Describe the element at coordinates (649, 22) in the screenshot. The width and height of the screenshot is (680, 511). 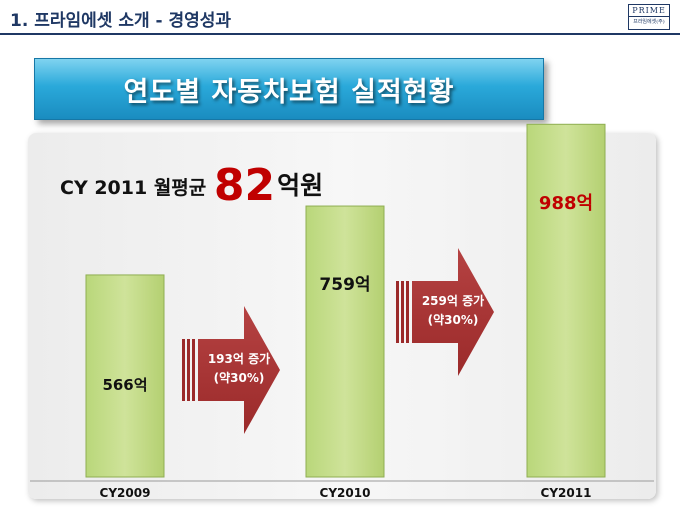
I see `logo-text-bottom: 프라임에셋(주)` at that location.